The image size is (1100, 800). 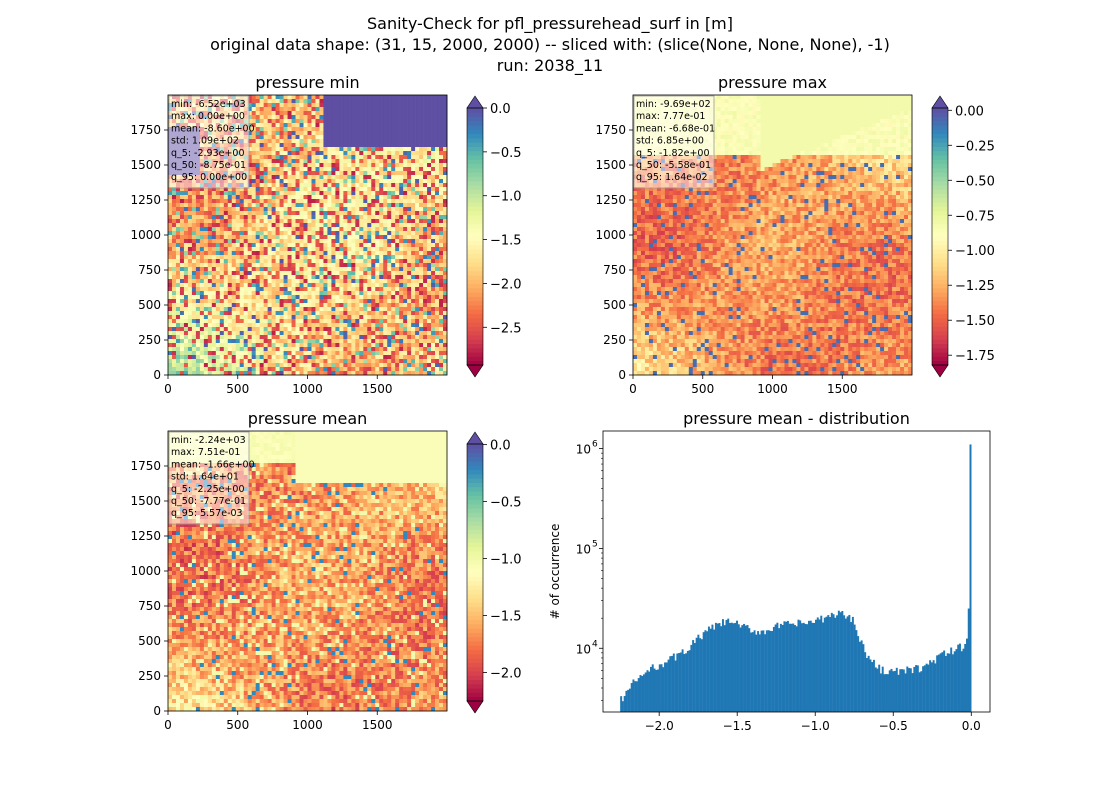 What do you see at coordinates (500, 109) in the screenshot?
I see `colorbar-tick-label: 0.0` at bounding box center [500, 109].